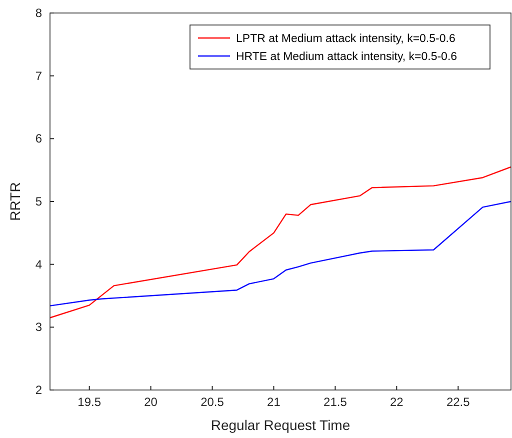 This screenshot has height=438, width=512. What do you see at coordinates (274, 402) in the screenshot?
I see `x-tick-label: 21` at bounding box center [274, 402].